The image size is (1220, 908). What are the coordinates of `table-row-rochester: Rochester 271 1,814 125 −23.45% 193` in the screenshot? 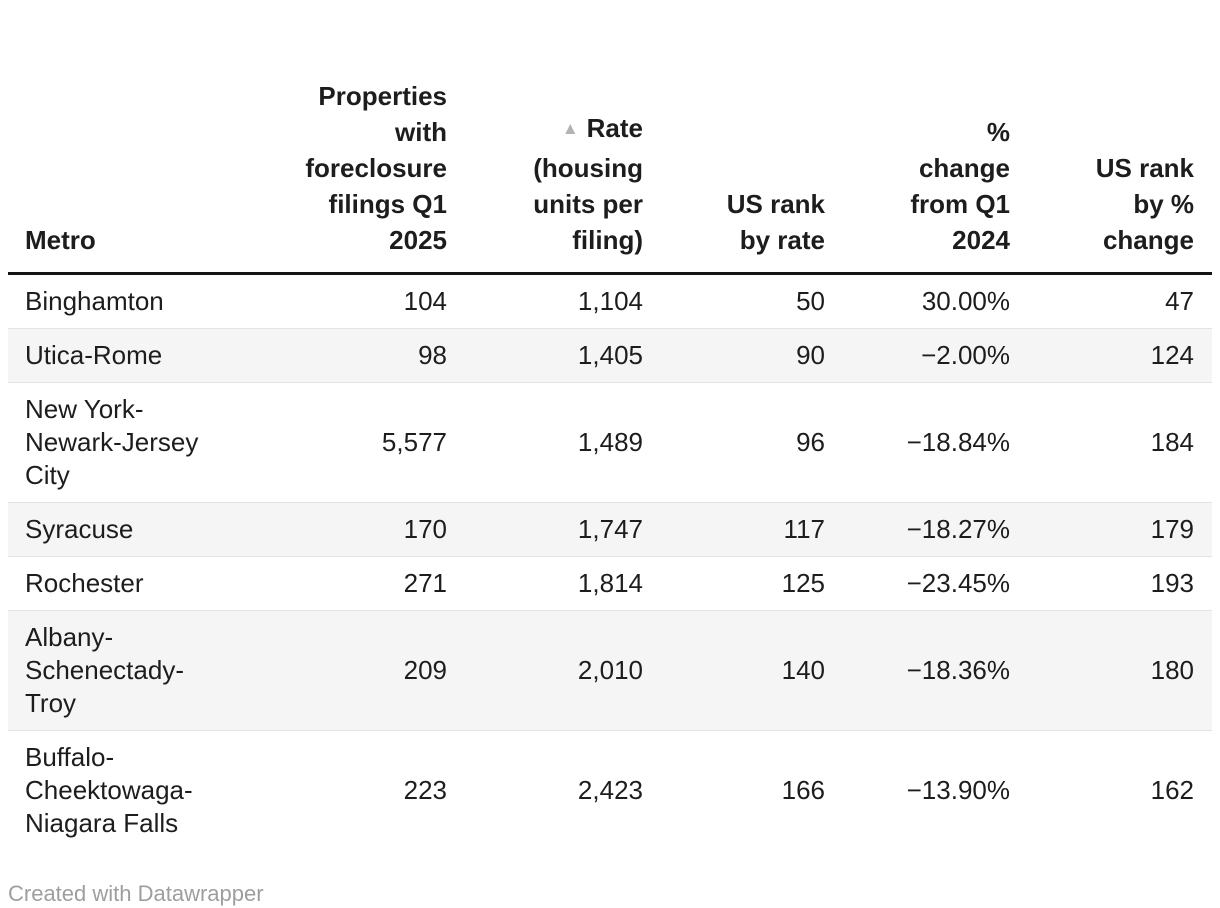 It's located at (610, 584).